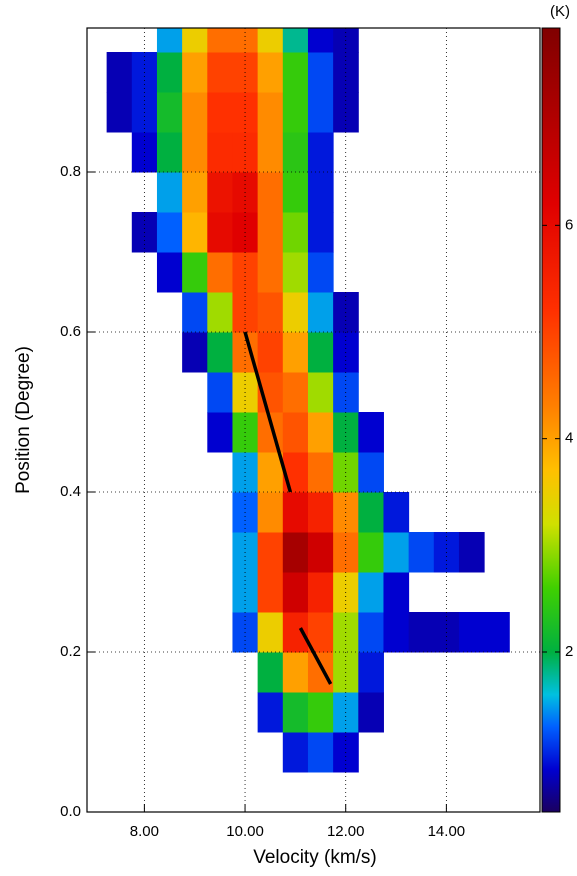 This screenshot has width=577, height=876. What do you see at coordinates (144, 831) in the screenshot?
I see `x-tick-label: 8.00` at bounding box center [144, 831].